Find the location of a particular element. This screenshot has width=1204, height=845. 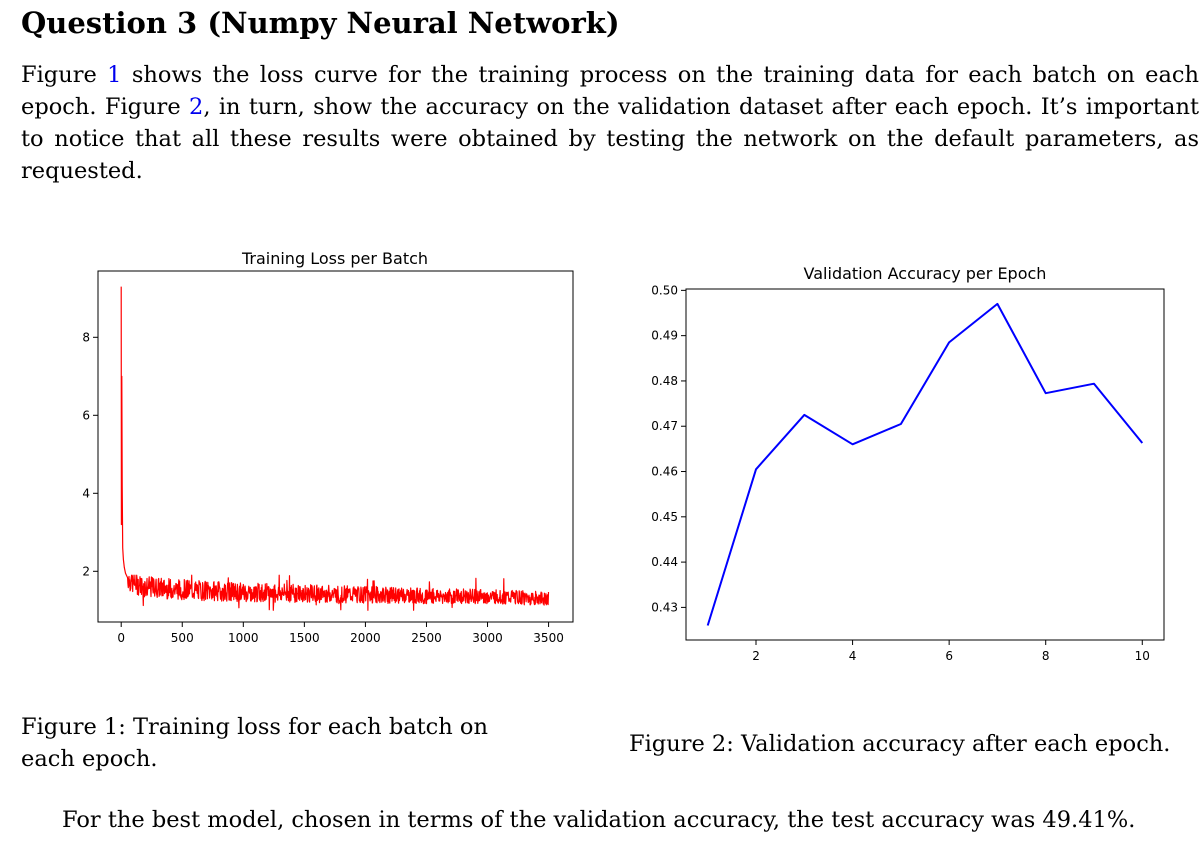

chart1-ytick-label: 2 is located at coordinates (86, 571).